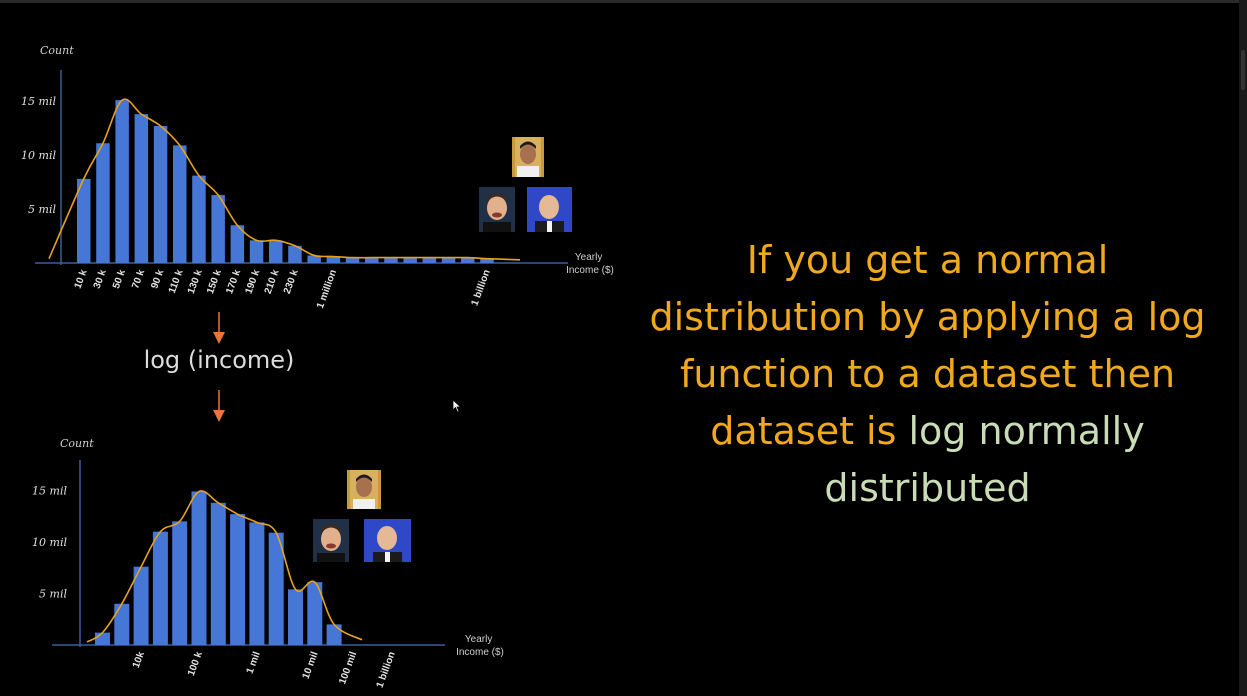 This screenshot has height=696, width=1247. What do you see at coordinates (264, 670) in the screenshot?
I see `x-tick-labels: 10k 100 k 1 mil 10 mil 100 mil 1 billion` at bounding box center [264, 670].